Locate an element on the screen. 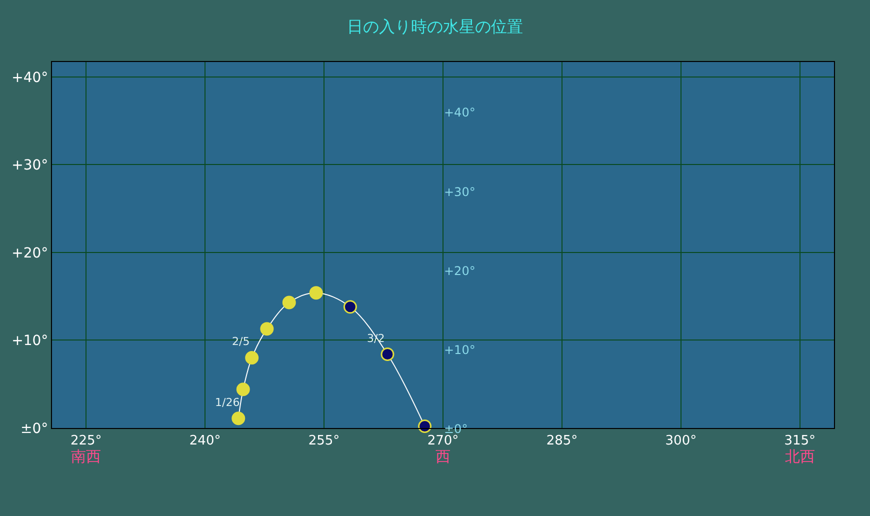 The image size is (870, 516). x-tick-label: 315° 北西 is located at coordinates (800, 450).